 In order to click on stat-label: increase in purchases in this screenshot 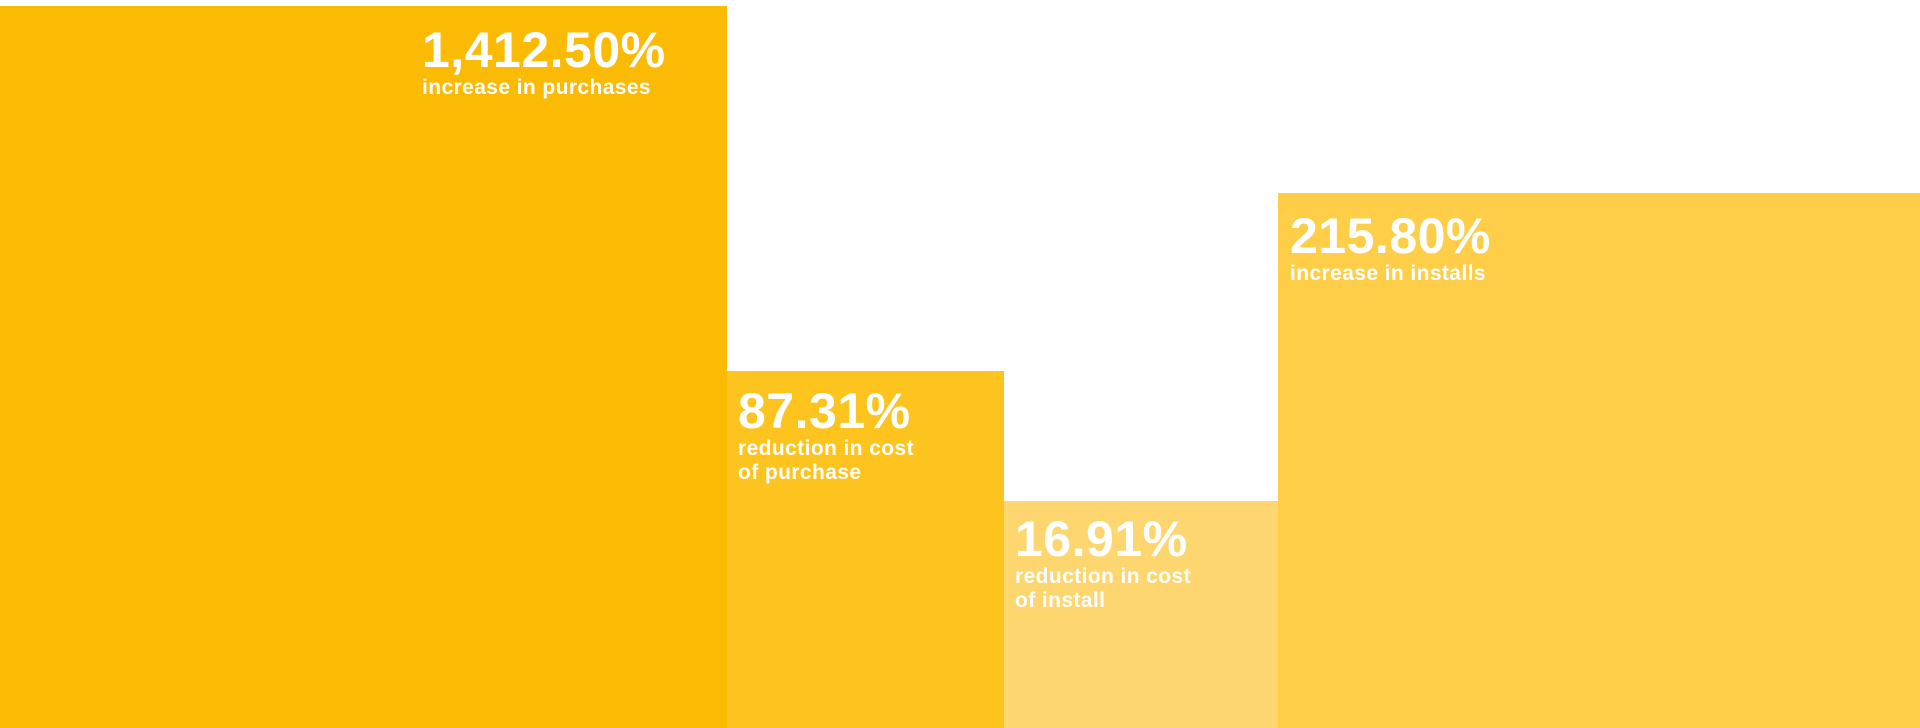, I will do `click(537, 87)`.